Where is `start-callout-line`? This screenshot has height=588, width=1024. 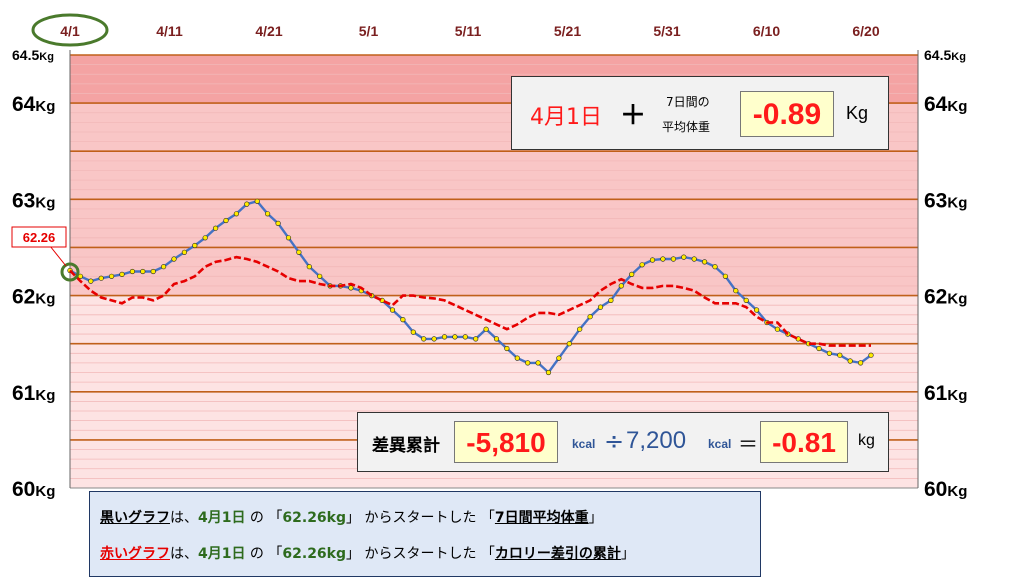 start-callout-line is located at coordinates (58, 256).